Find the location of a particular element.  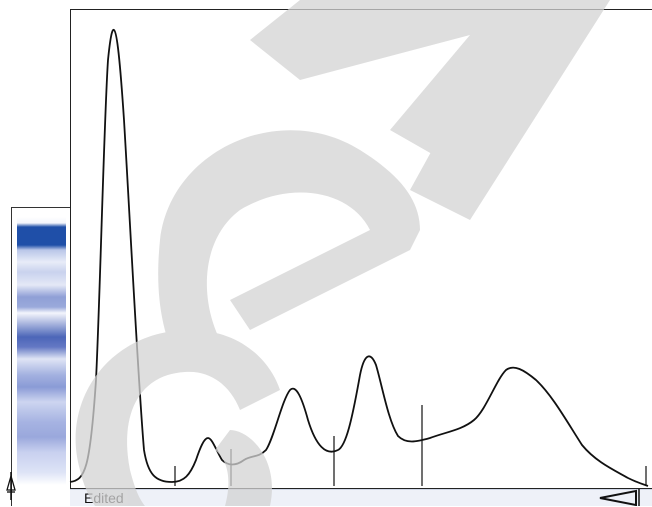

triangle-marker-icon is located at coordinates (620, 497).